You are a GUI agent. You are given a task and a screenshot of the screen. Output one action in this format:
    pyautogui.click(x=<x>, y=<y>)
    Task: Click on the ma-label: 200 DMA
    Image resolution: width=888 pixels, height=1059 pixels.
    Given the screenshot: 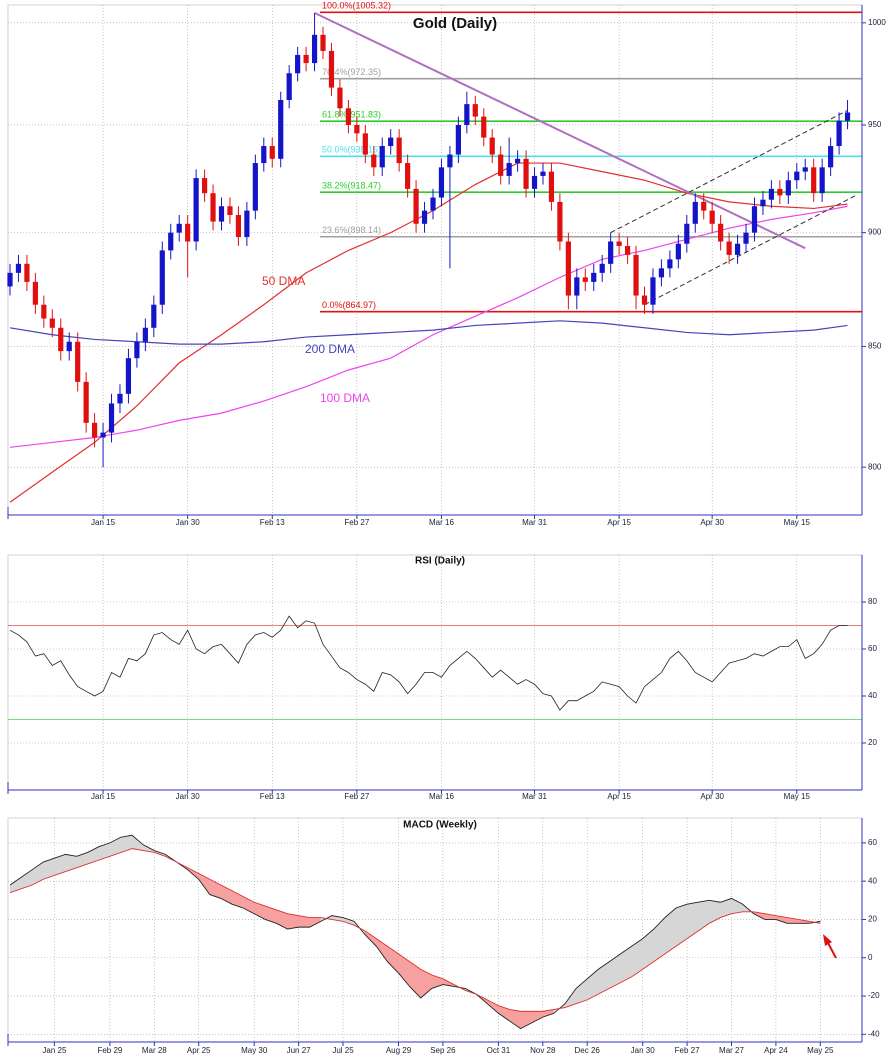 What is the action you would take?
    pyautogui.click(x=330, y=349)
    